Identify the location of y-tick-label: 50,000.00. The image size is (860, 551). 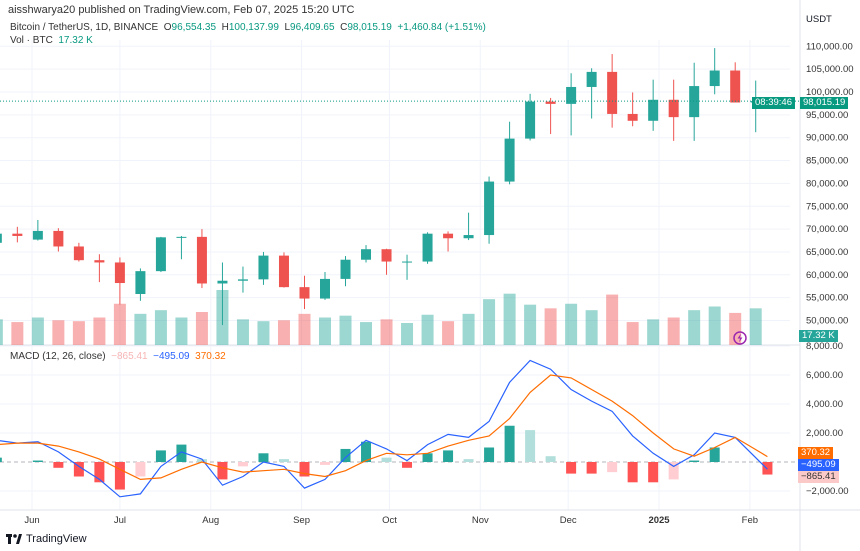
(827, 321).